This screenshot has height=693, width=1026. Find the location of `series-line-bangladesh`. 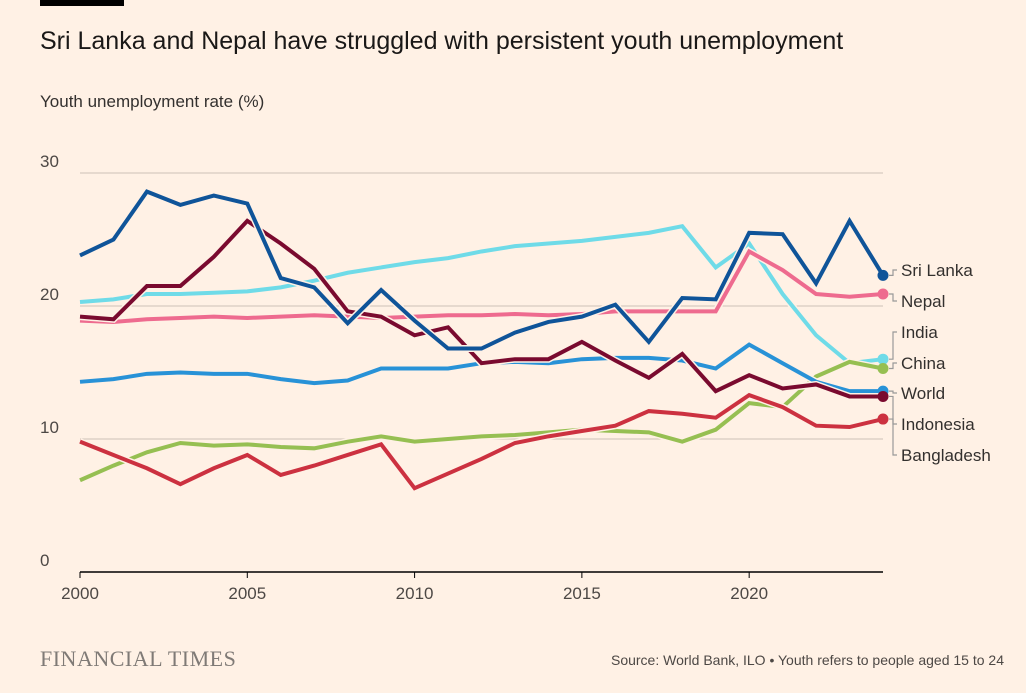

series-line-bangladesh is located at coordinates (481, 441).